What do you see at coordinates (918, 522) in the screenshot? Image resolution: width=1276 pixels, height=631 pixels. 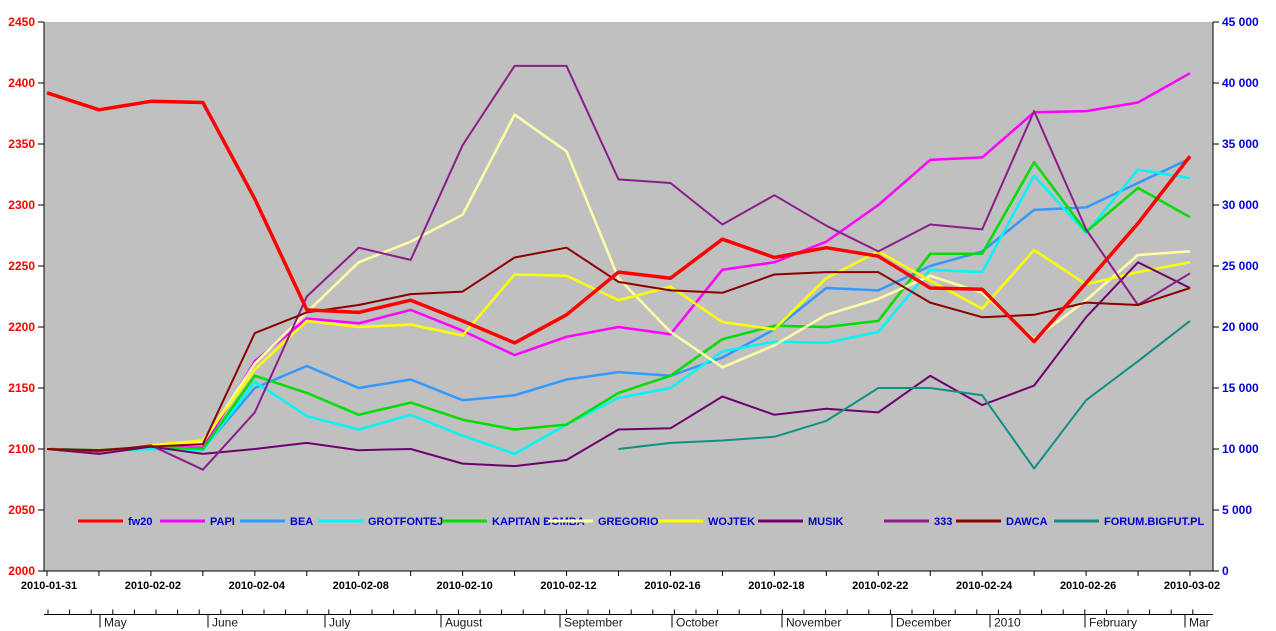 I see `legend-item-333: 333` at bounding box center [918, 522].